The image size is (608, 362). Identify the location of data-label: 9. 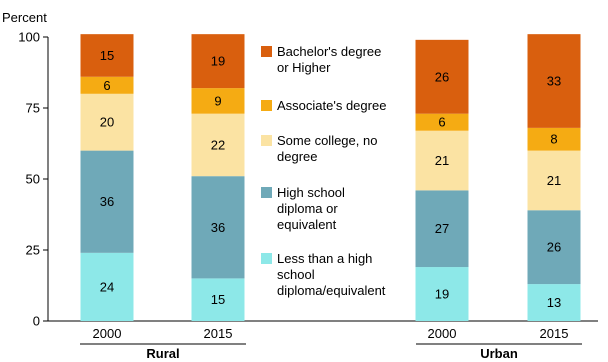
(217, 100).